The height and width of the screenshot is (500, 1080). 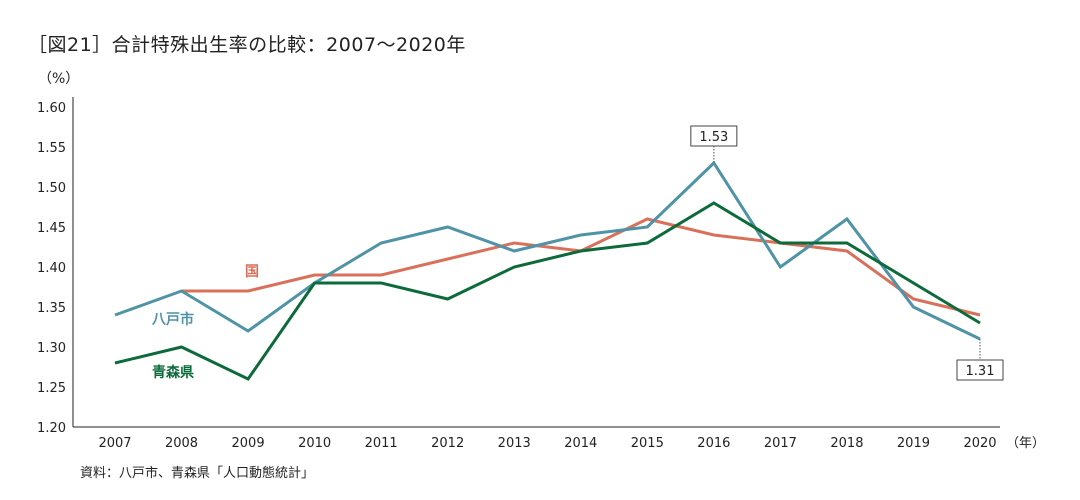 What do you see at coordinates (51, 308) in the screenshot?
I see `y-tick-label: 1.35` at bounding box center [51, 308].